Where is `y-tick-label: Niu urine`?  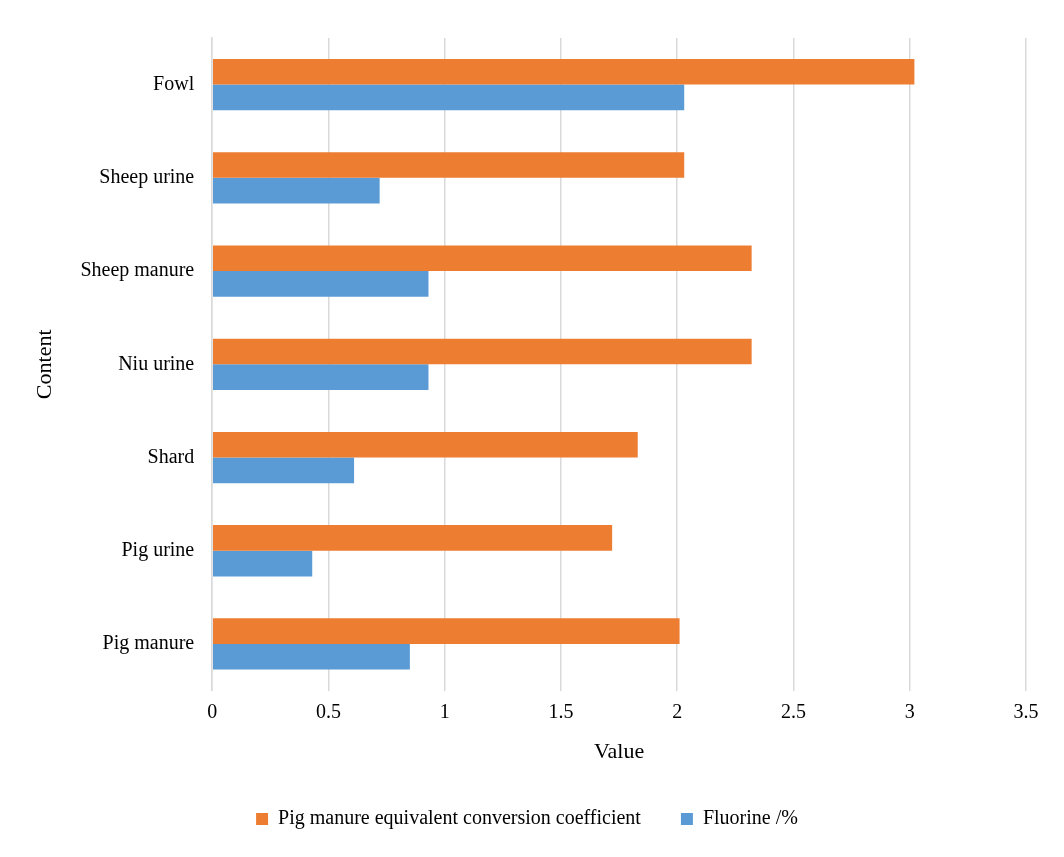 y-tick-label: Niu urine is located at coordinates (156, 362).